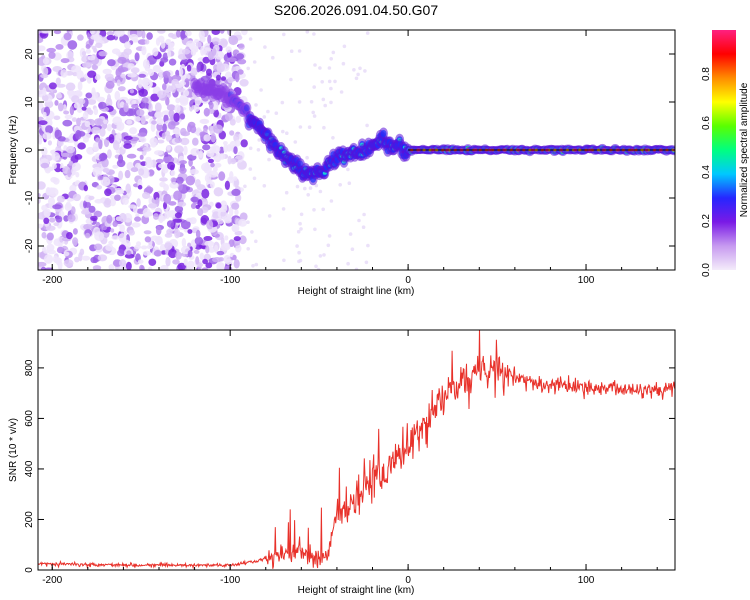  I want to click on colorbar-tick: 0.2, so click(706, 221).